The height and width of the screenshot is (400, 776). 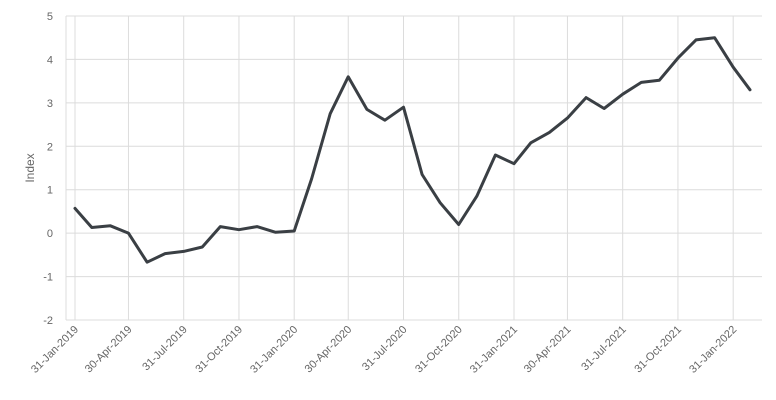 What do you see at coordinates (274, 350) in the screenshot?
I see `x-tick-label: 31-Jan-2020` at bounding box center [274, 350].